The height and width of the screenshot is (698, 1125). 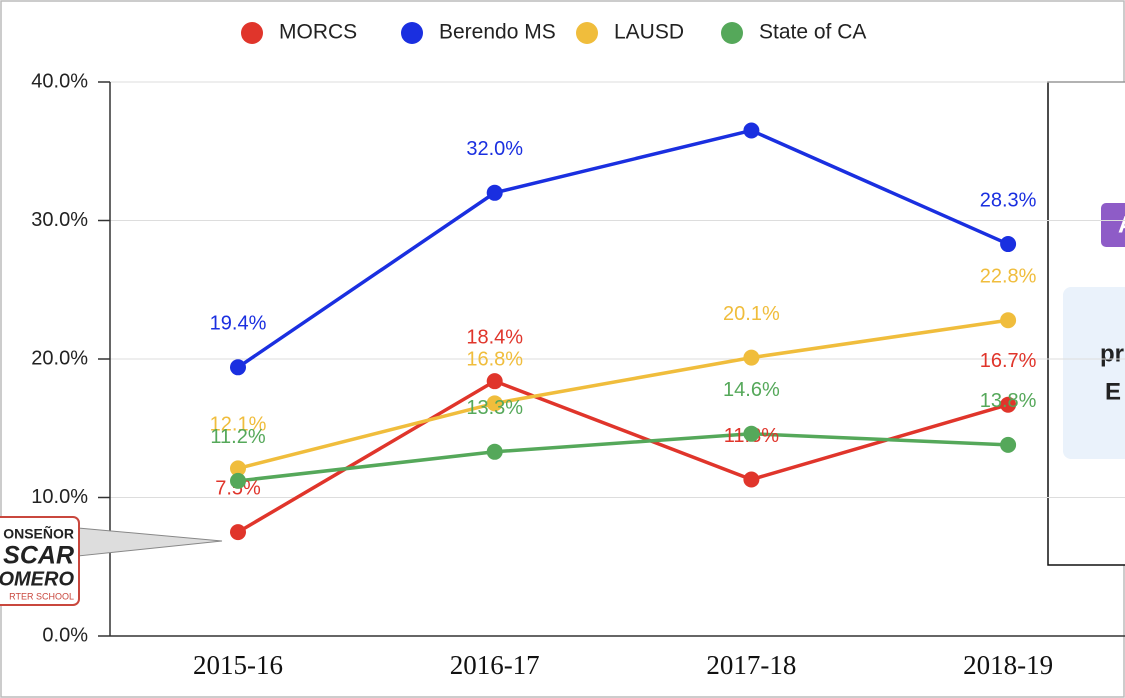 What do you see at coordinates (494, 149) in the screenshot?
I see `data-label: 32.0%` at bounding box center [494, 149].